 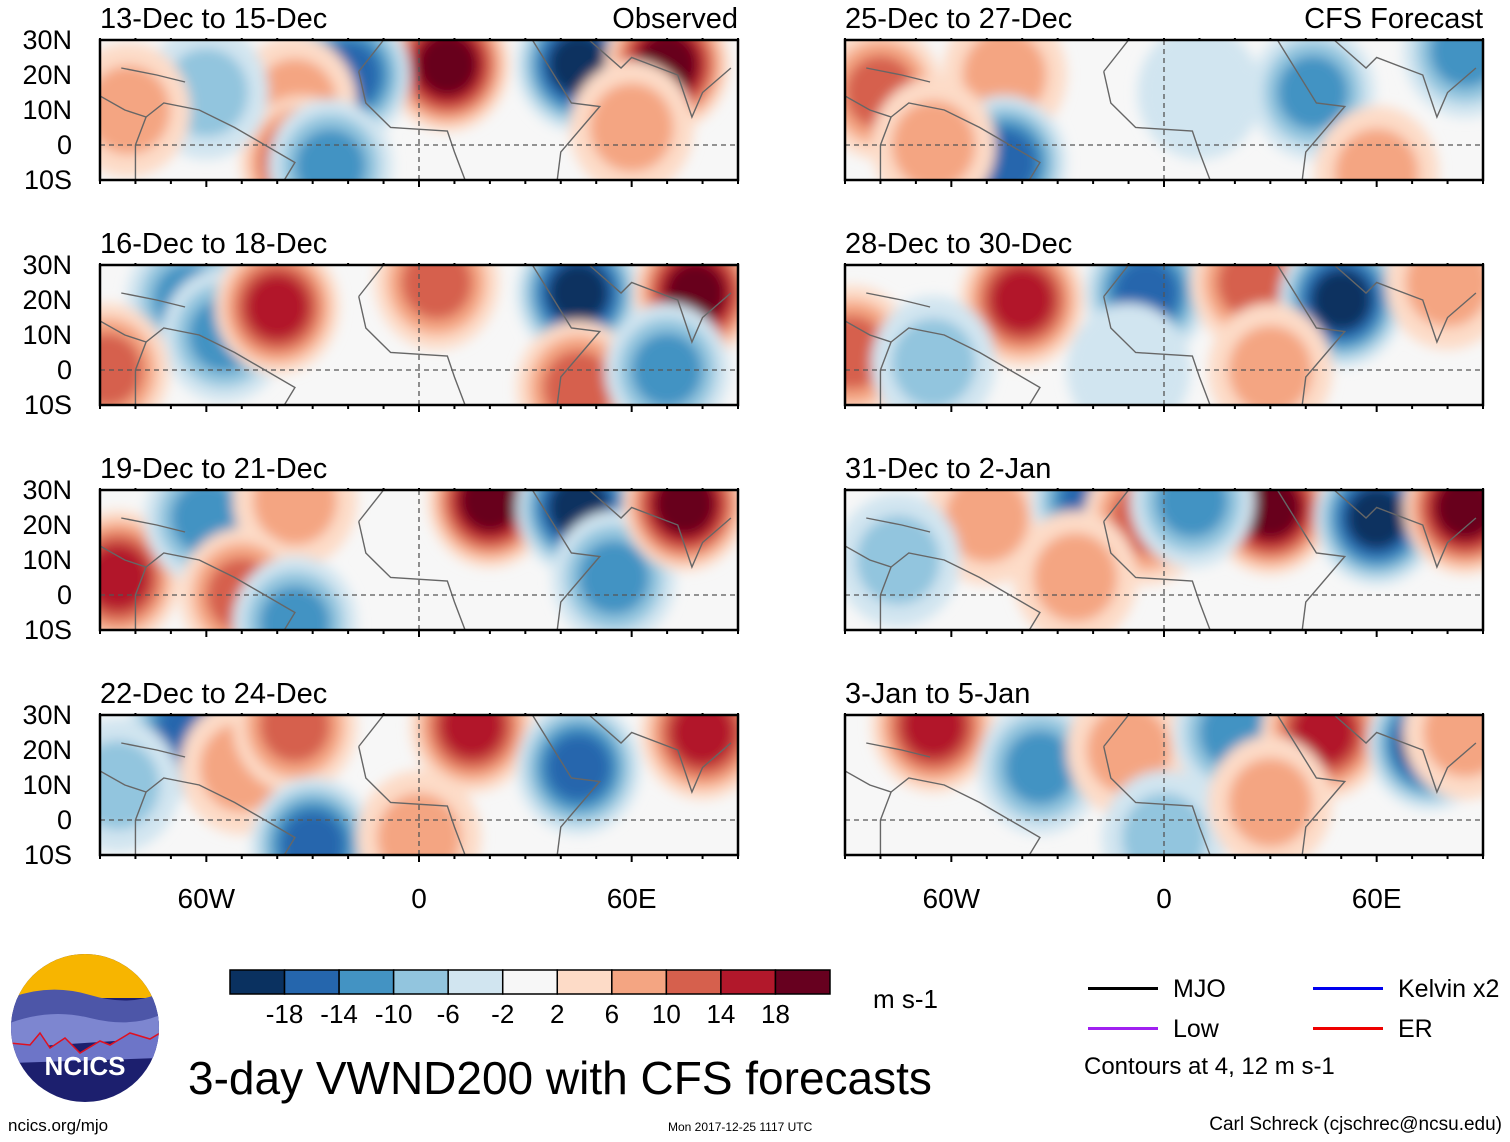 What do you see at coordinates (1415, 1029) in the screenshot?
I see `legend-label: ER` at bounding box center [1415, 1029].